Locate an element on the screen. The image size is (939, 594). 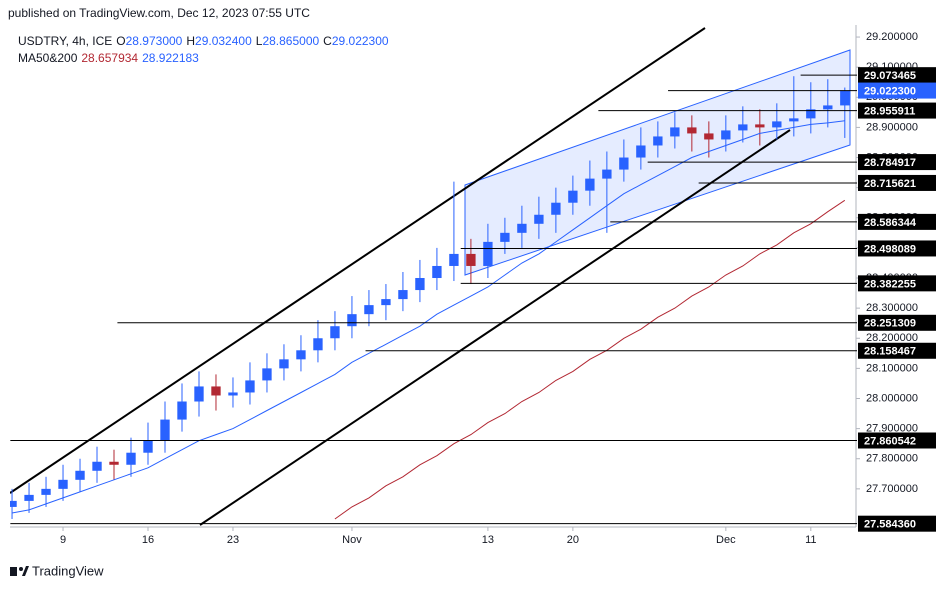
x-tick-label: 9 is located at coordinates (63, 540).